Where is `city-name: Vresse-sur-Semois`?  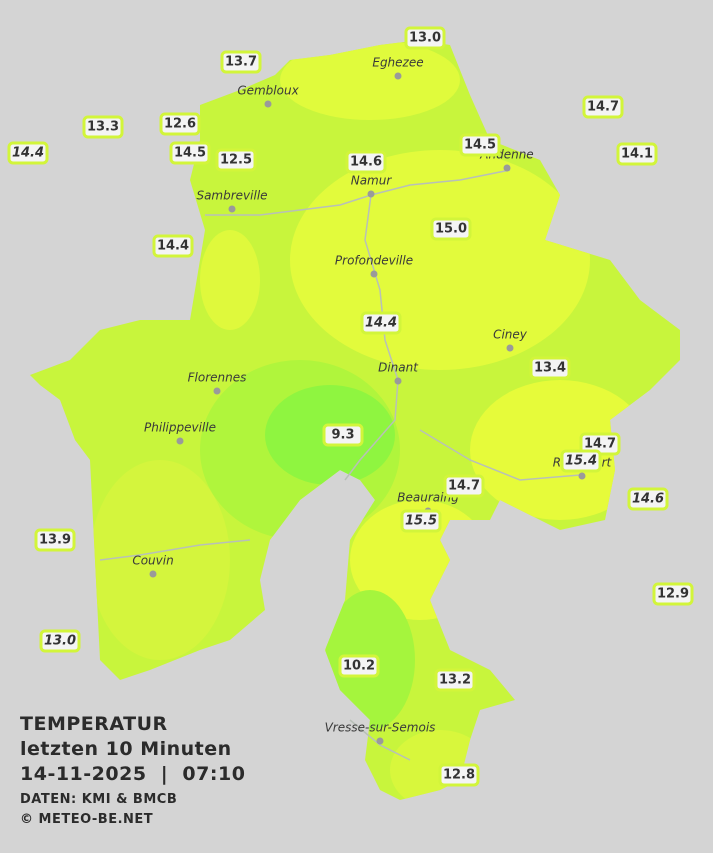 city-name: Vresse-sur-Semois is located at coordinates (380, 728).